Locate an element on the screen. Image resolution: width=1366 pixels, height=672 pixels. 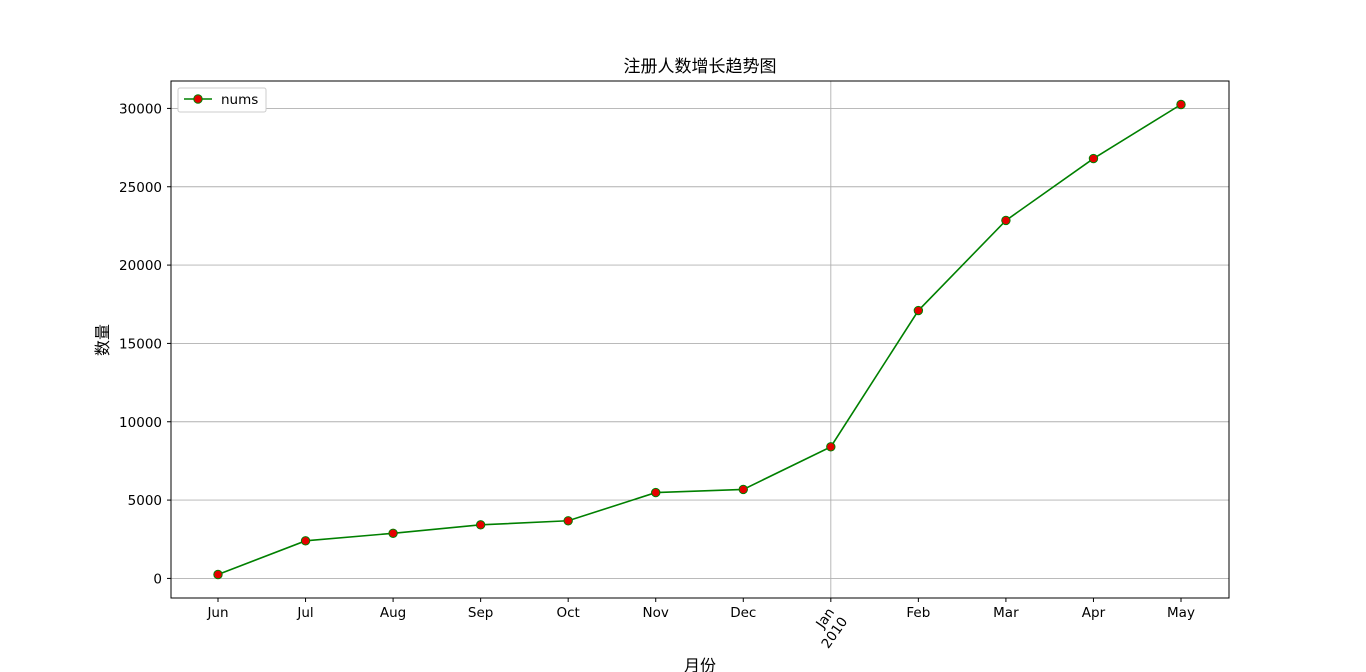
x-tick-label: Dec is located at coordinates (743, 613).